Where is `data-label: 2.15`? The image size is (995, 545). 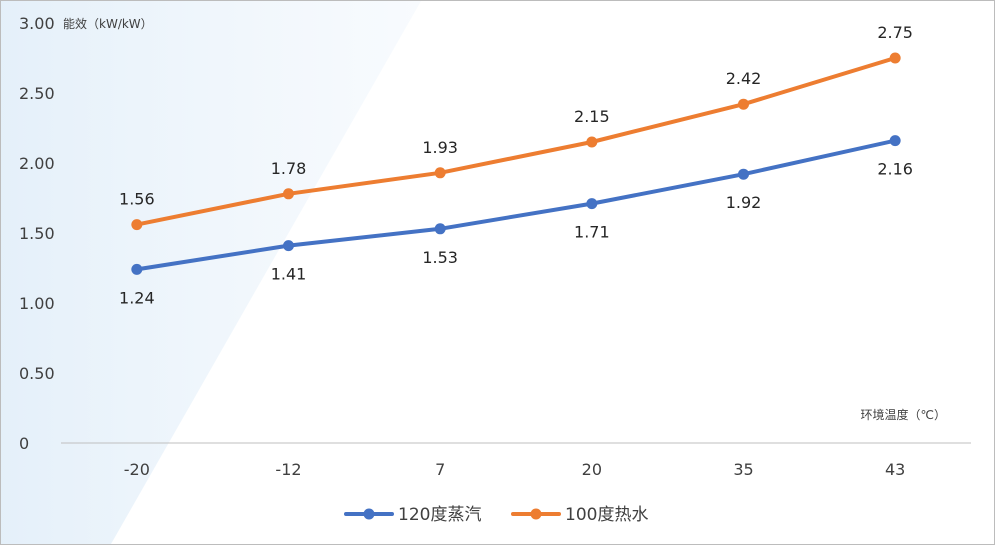
data-label: 2.15 is located at coordinates (592, 116).